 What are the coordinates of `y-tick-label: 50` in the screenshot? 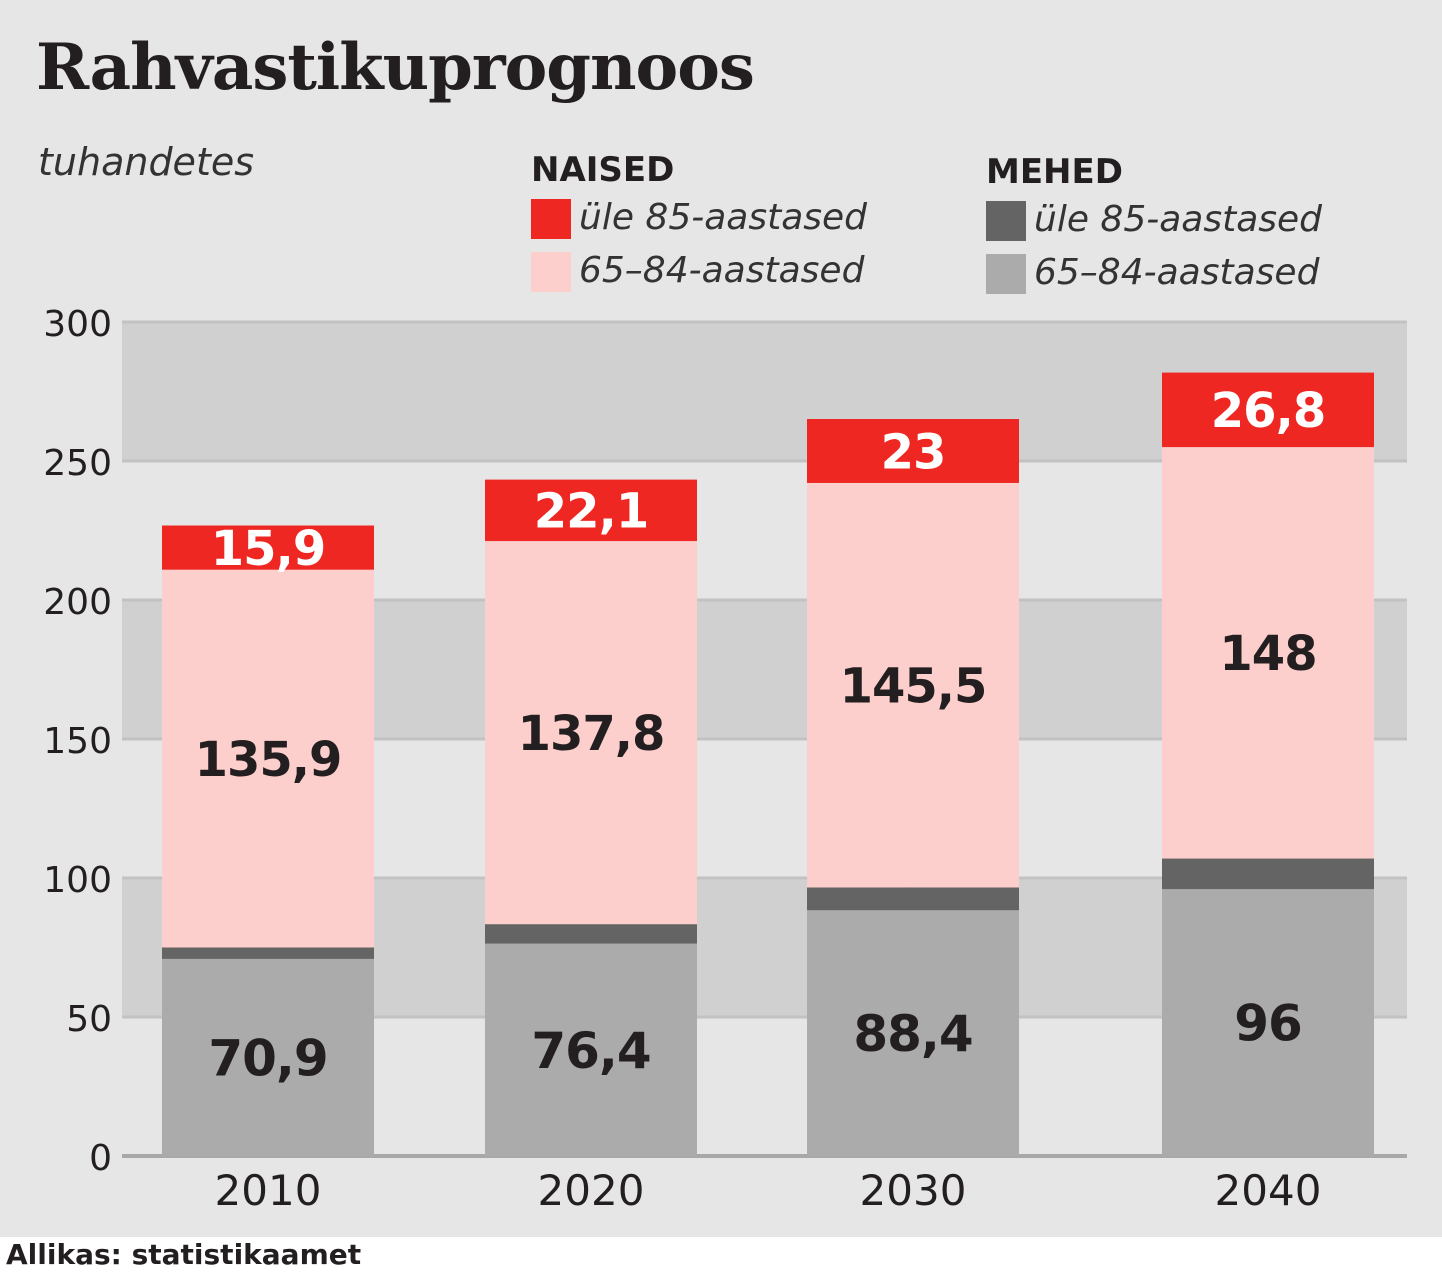 It's located at (89, 1019).